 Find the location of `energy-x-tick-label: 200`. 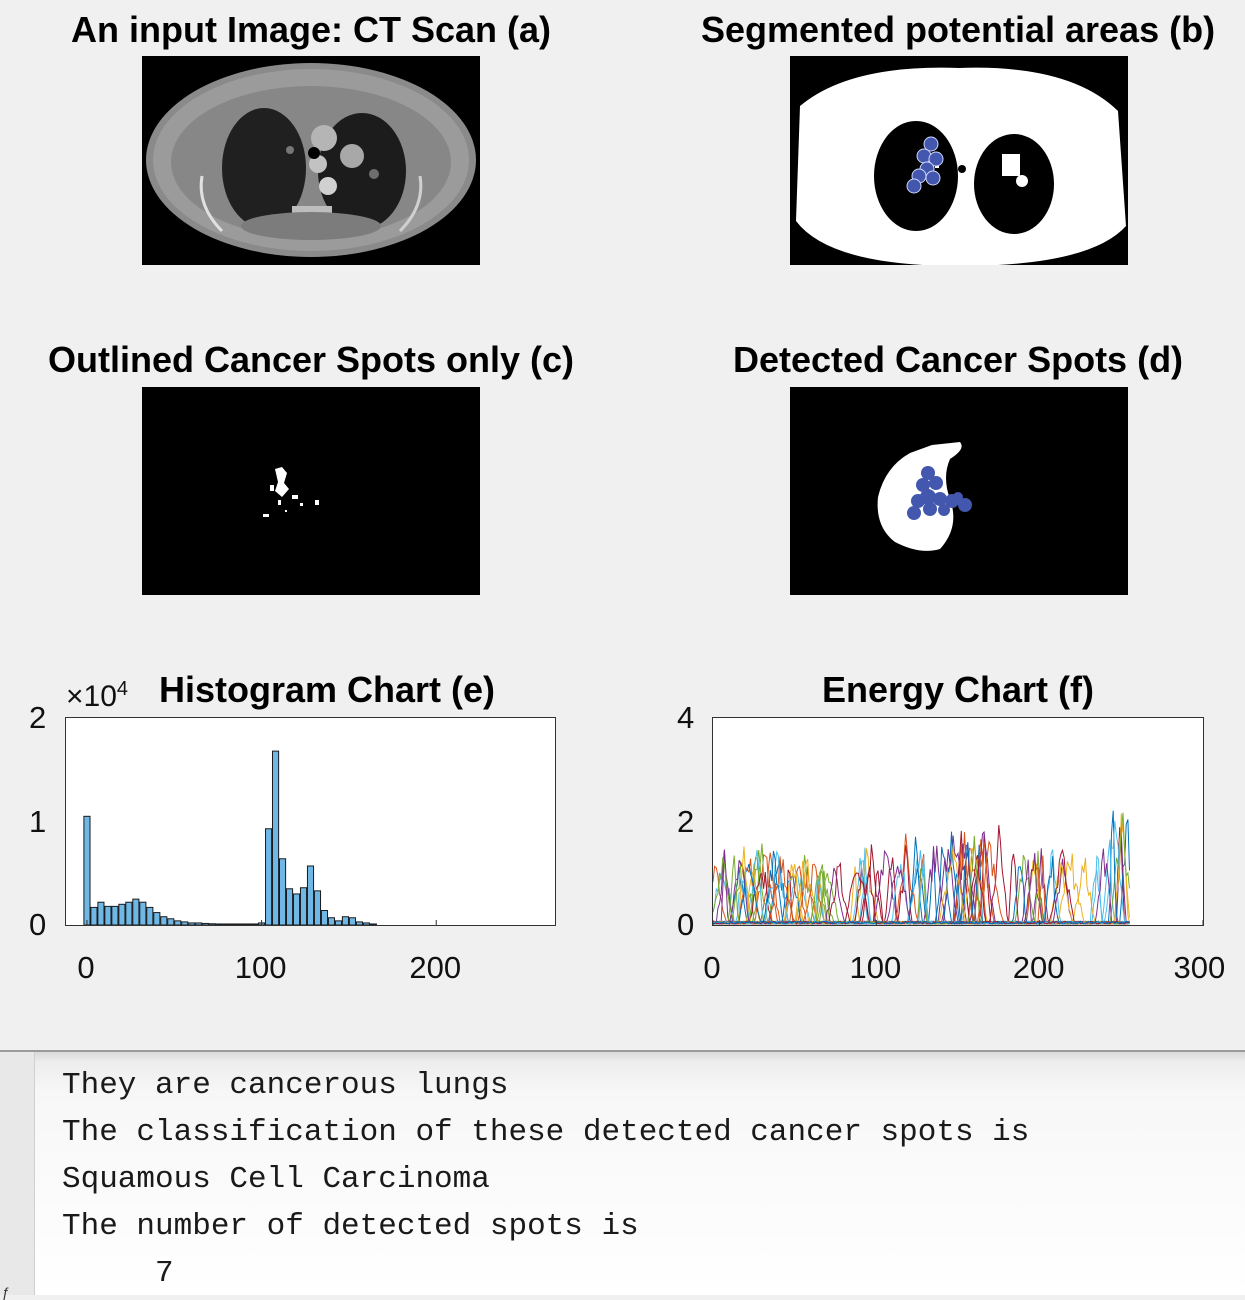

energy-x-tick-label: 200 is located at coordinates (1038, 967).